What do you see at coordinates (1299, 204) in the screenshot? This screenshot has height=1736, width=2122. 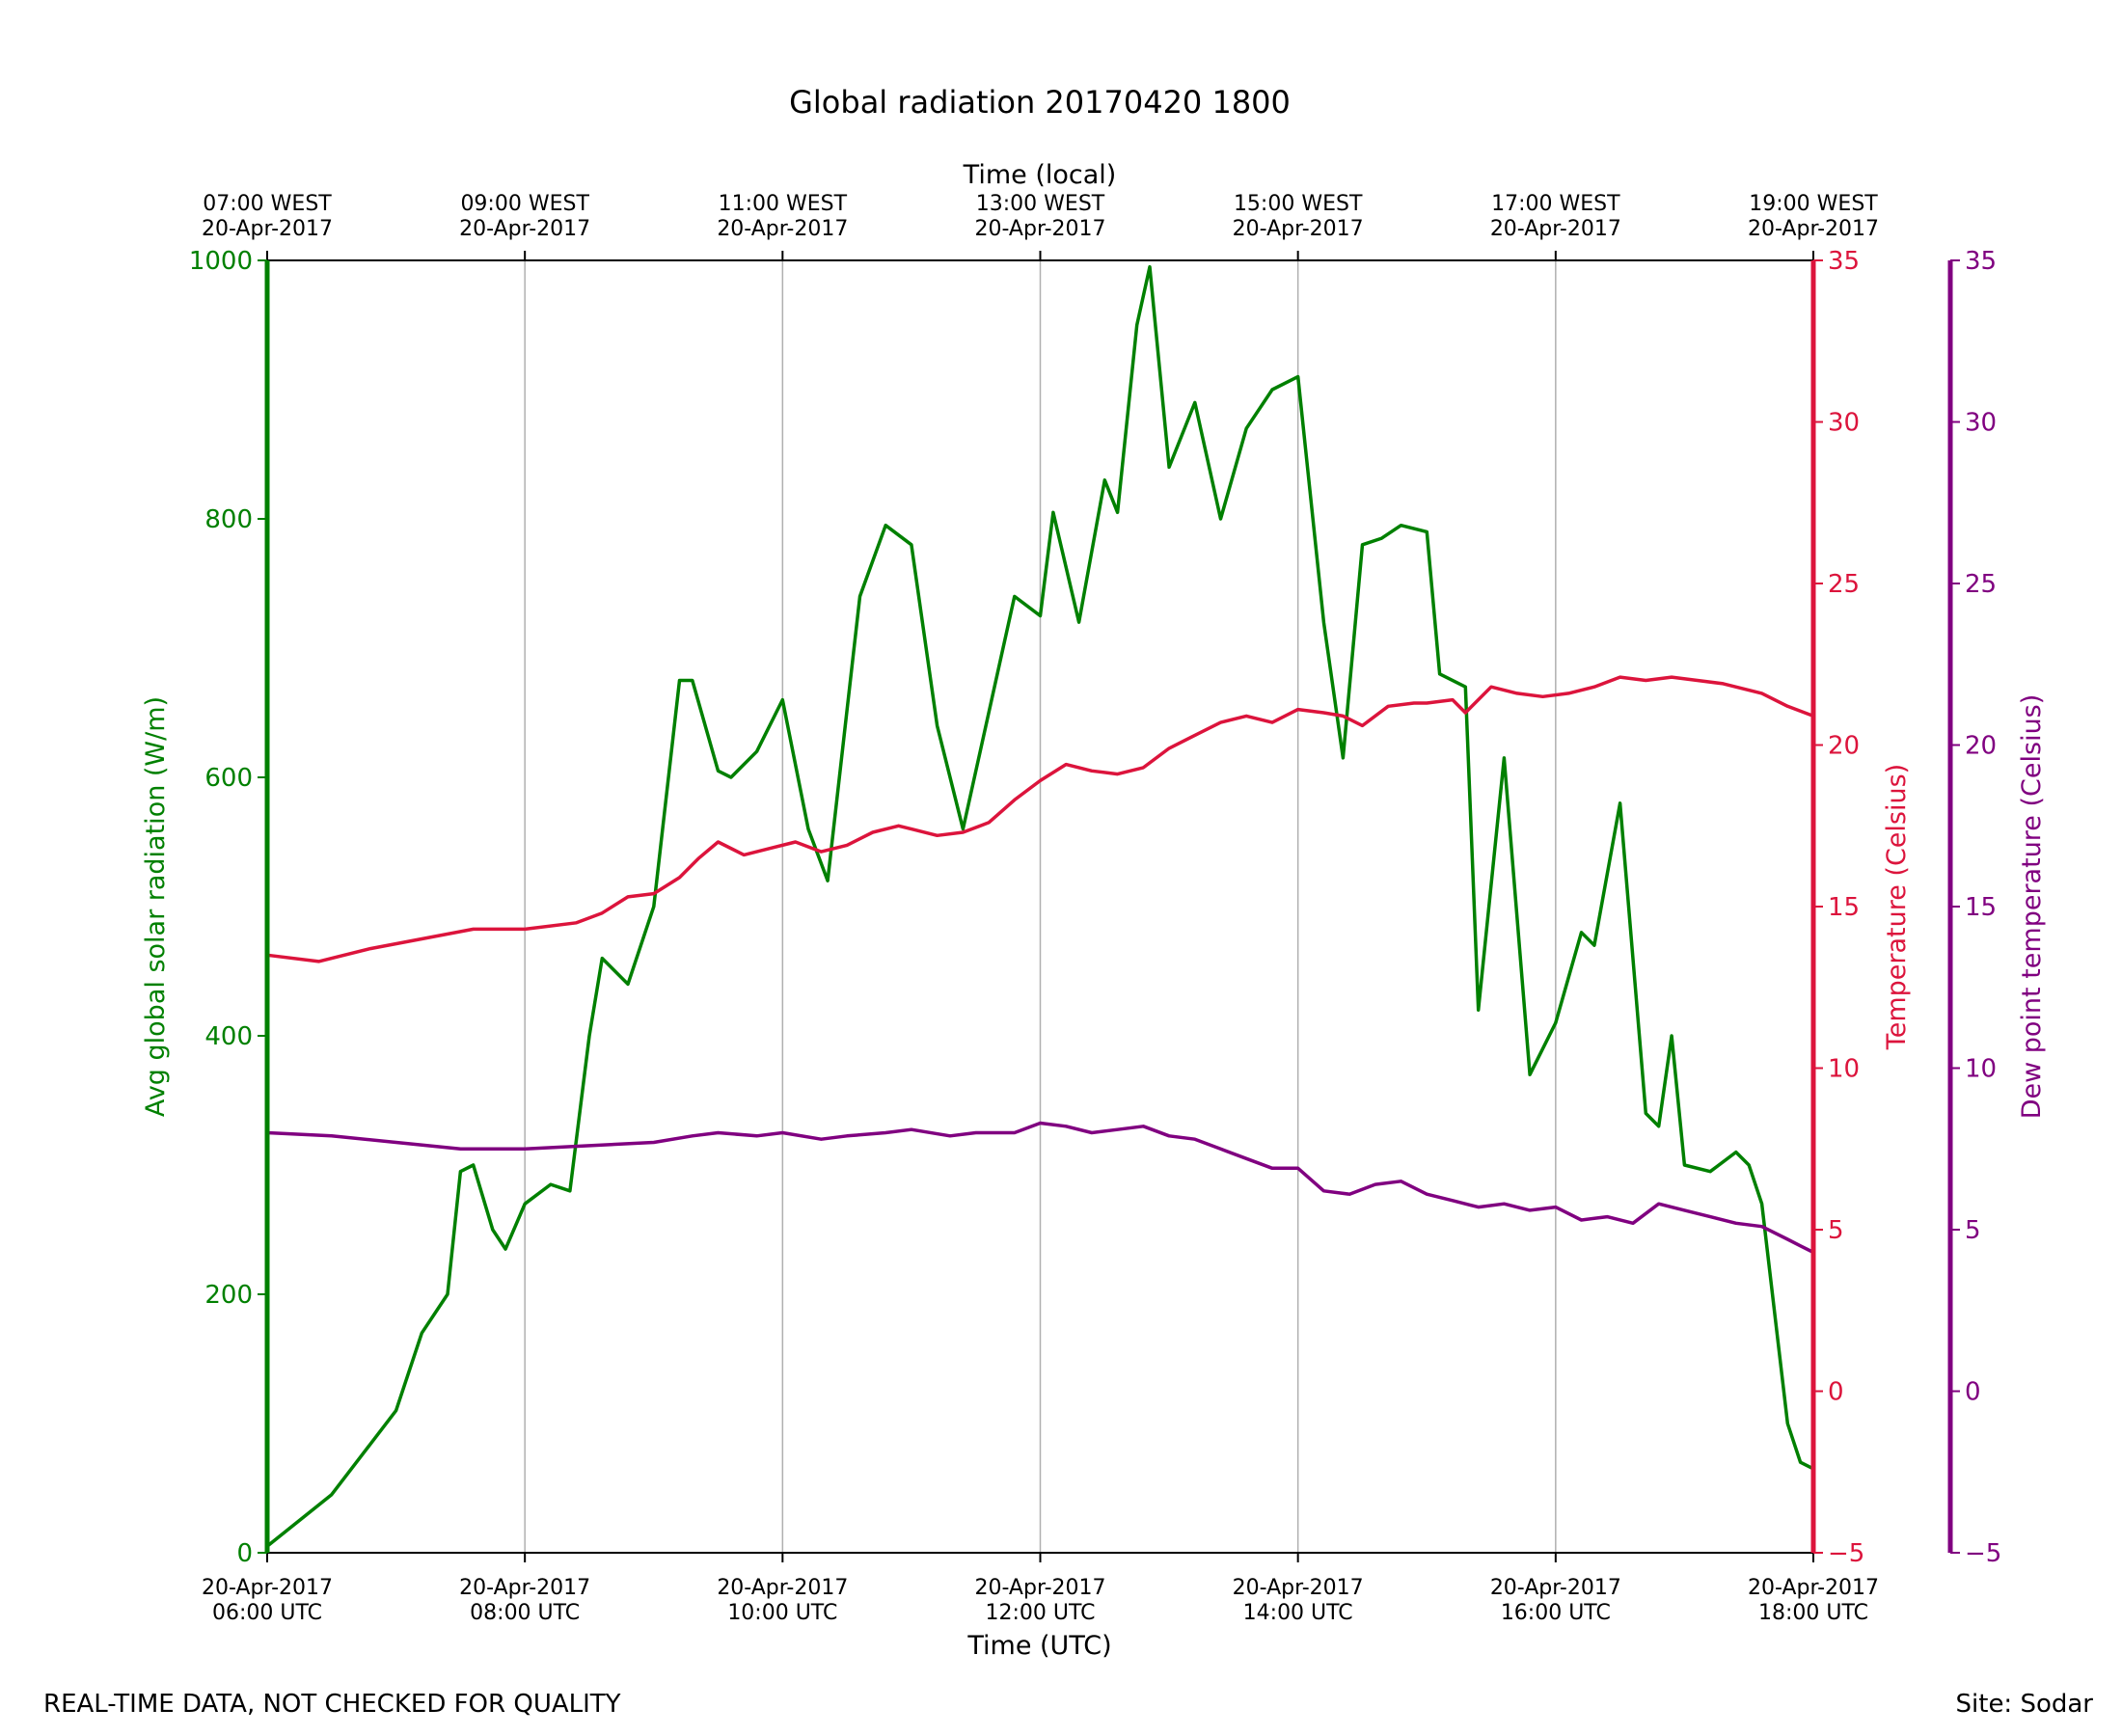 I see `x-tick-top-time-4: 15:00 WEST` at bounding box center [1299, 204].